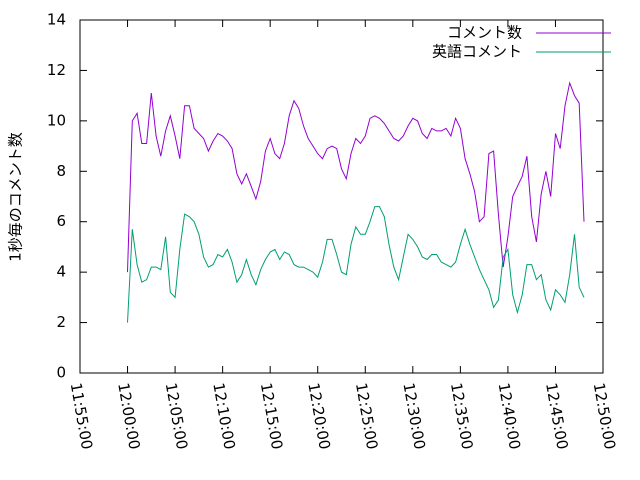 This screenshot has height=480, width=640. Describe the element at coordinates (509, 415) in the screenshot. I see `x-tick-label: 12:40:00` at that location.